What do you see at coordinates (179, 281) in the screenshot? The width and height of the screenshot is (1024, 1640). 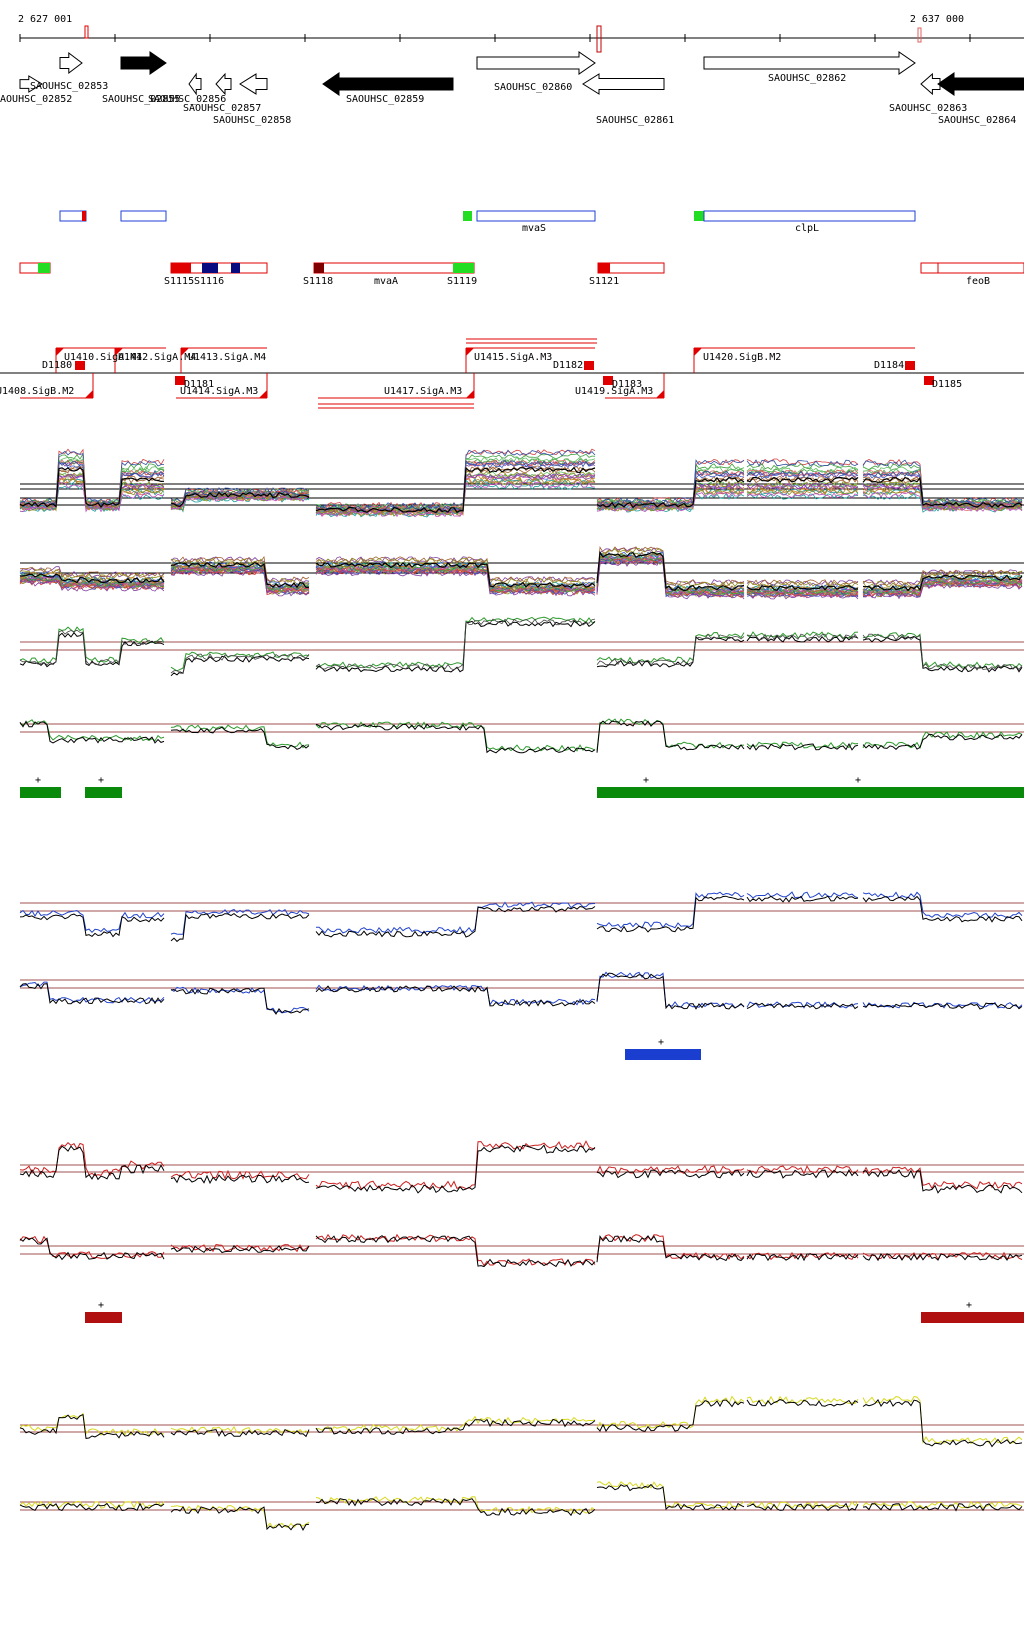 I see `srna-label-S1115: S1115` at bounding box center [179, 281].